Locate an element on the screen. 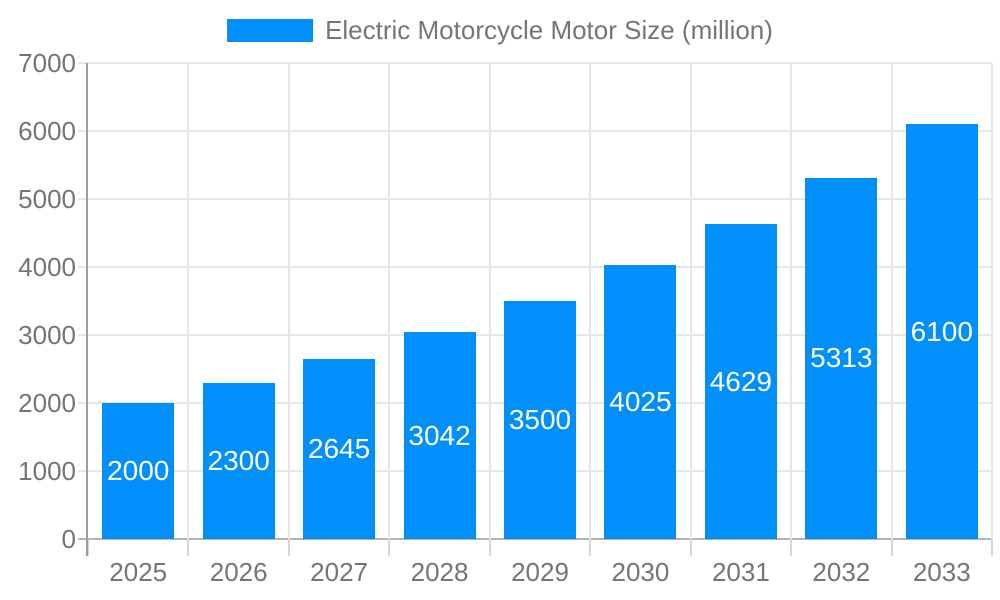 The height and width of the screenshot is (600, 1000). x-axis-category-label: 2027 is located at coordinates (339, 572).